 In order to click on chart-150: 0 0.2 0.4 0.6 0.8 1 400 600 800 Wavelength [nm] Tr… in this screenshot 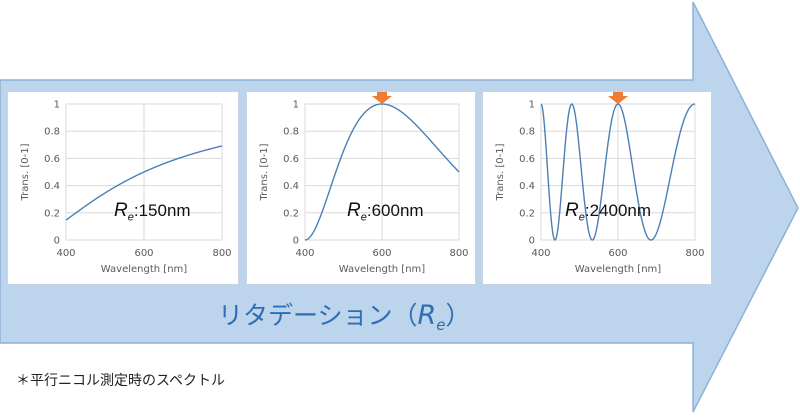, I will do `click(126, 188)`.